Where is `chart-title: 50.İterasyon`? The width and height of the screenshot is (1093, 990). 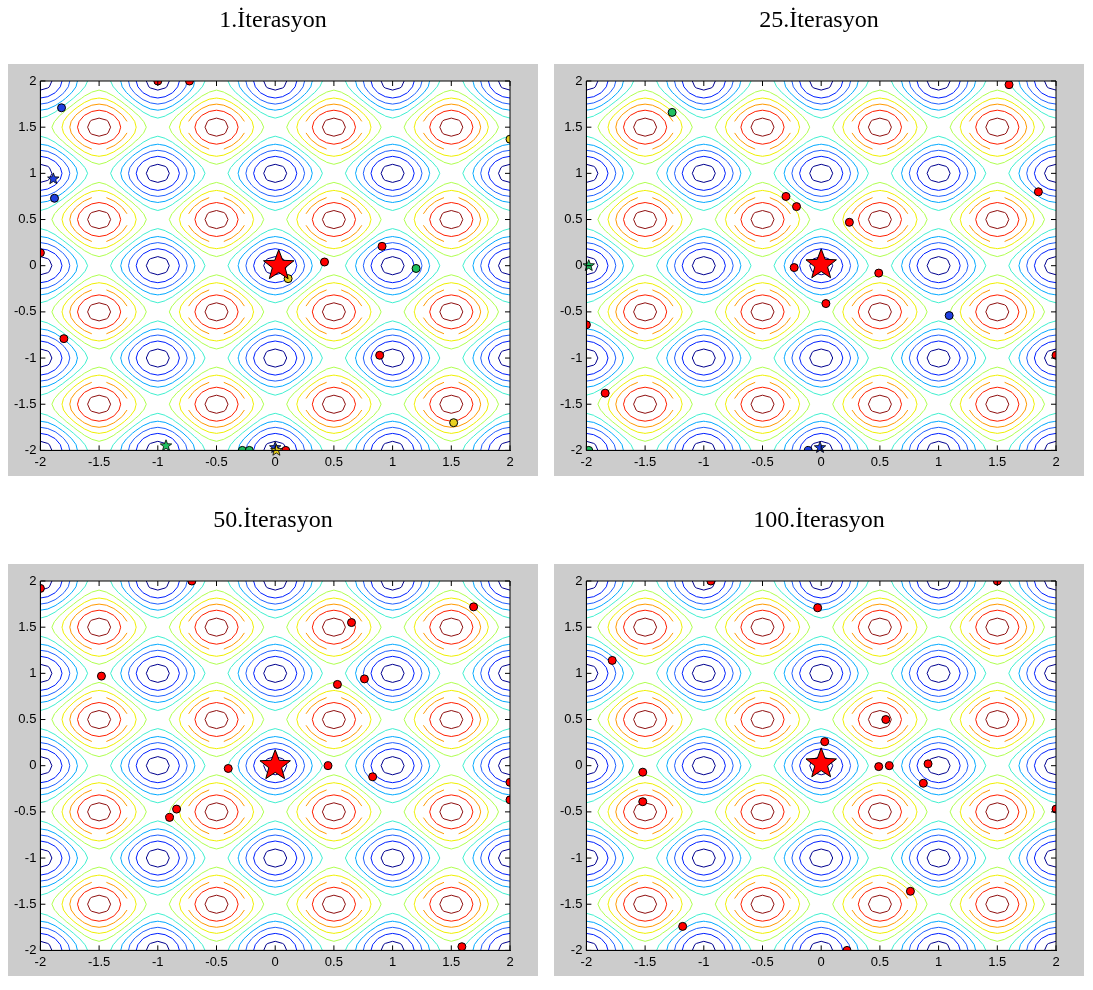 chart-title: 50.İterasyon is located at coordinates (273, 519).